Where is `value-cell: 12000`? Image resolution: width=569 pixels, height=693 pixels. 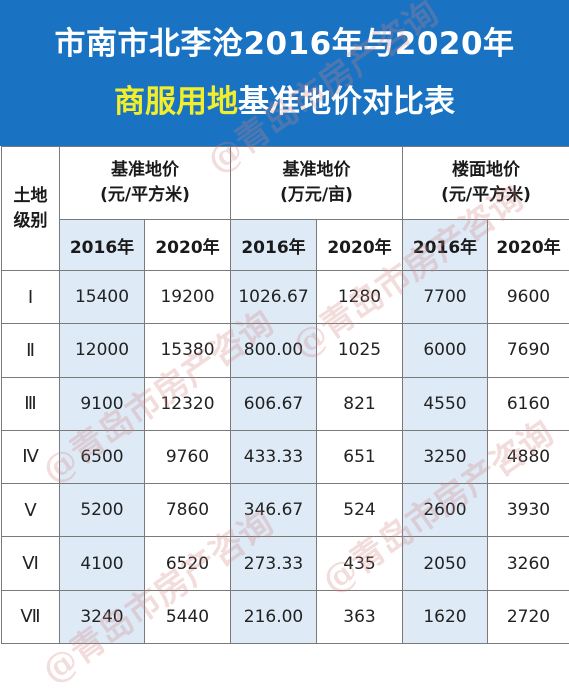 value-cell: 12000 is located at coordinates (102, 350).